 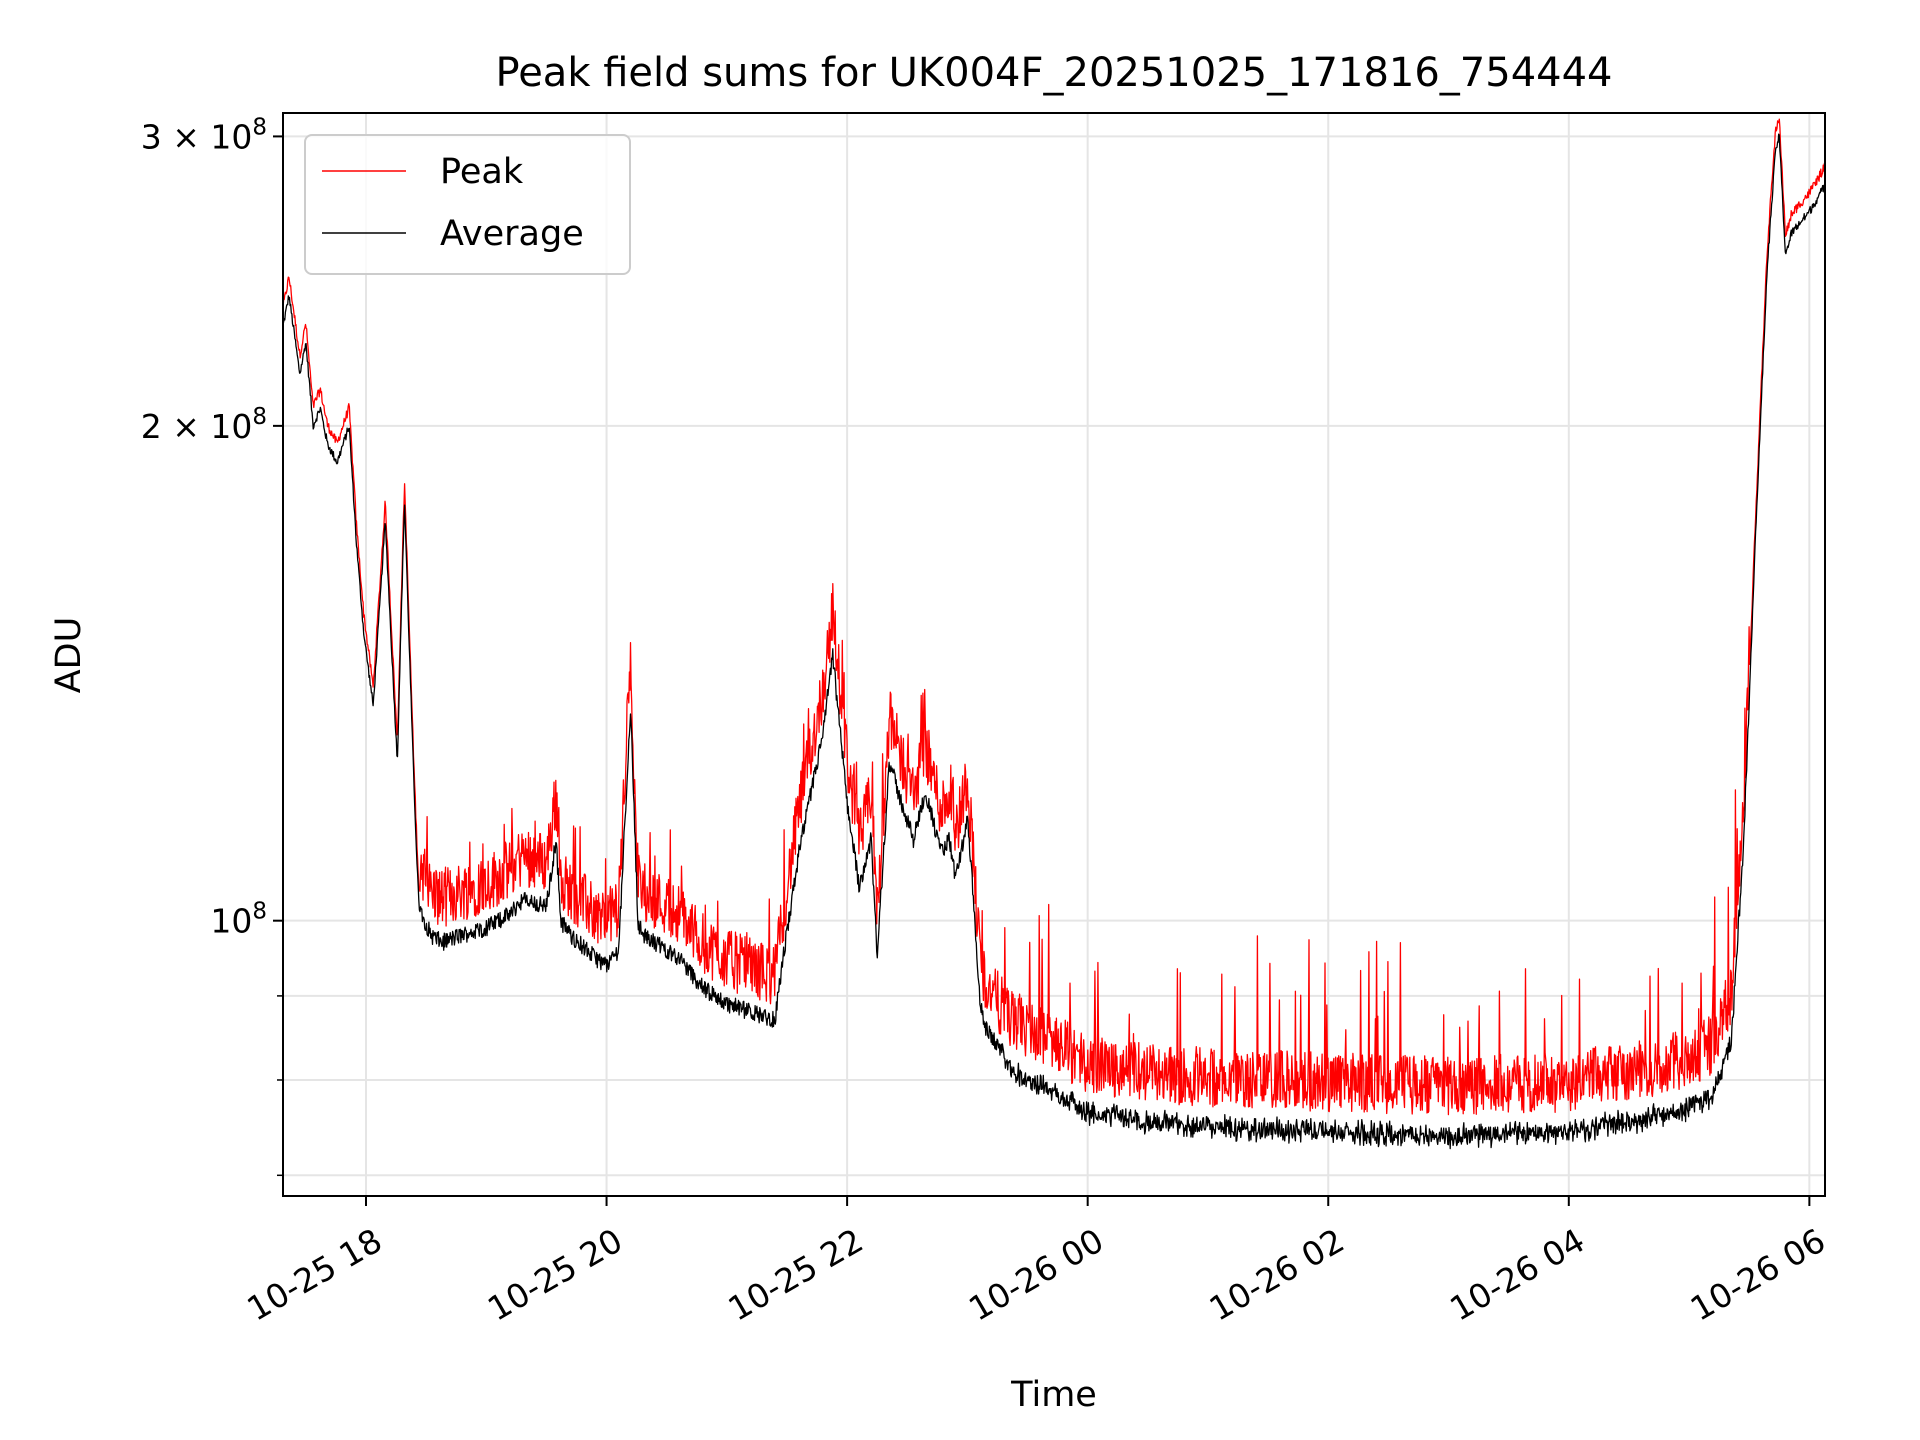 I want to click on legend-label-peak: Peak, so click(x=482, y=172).